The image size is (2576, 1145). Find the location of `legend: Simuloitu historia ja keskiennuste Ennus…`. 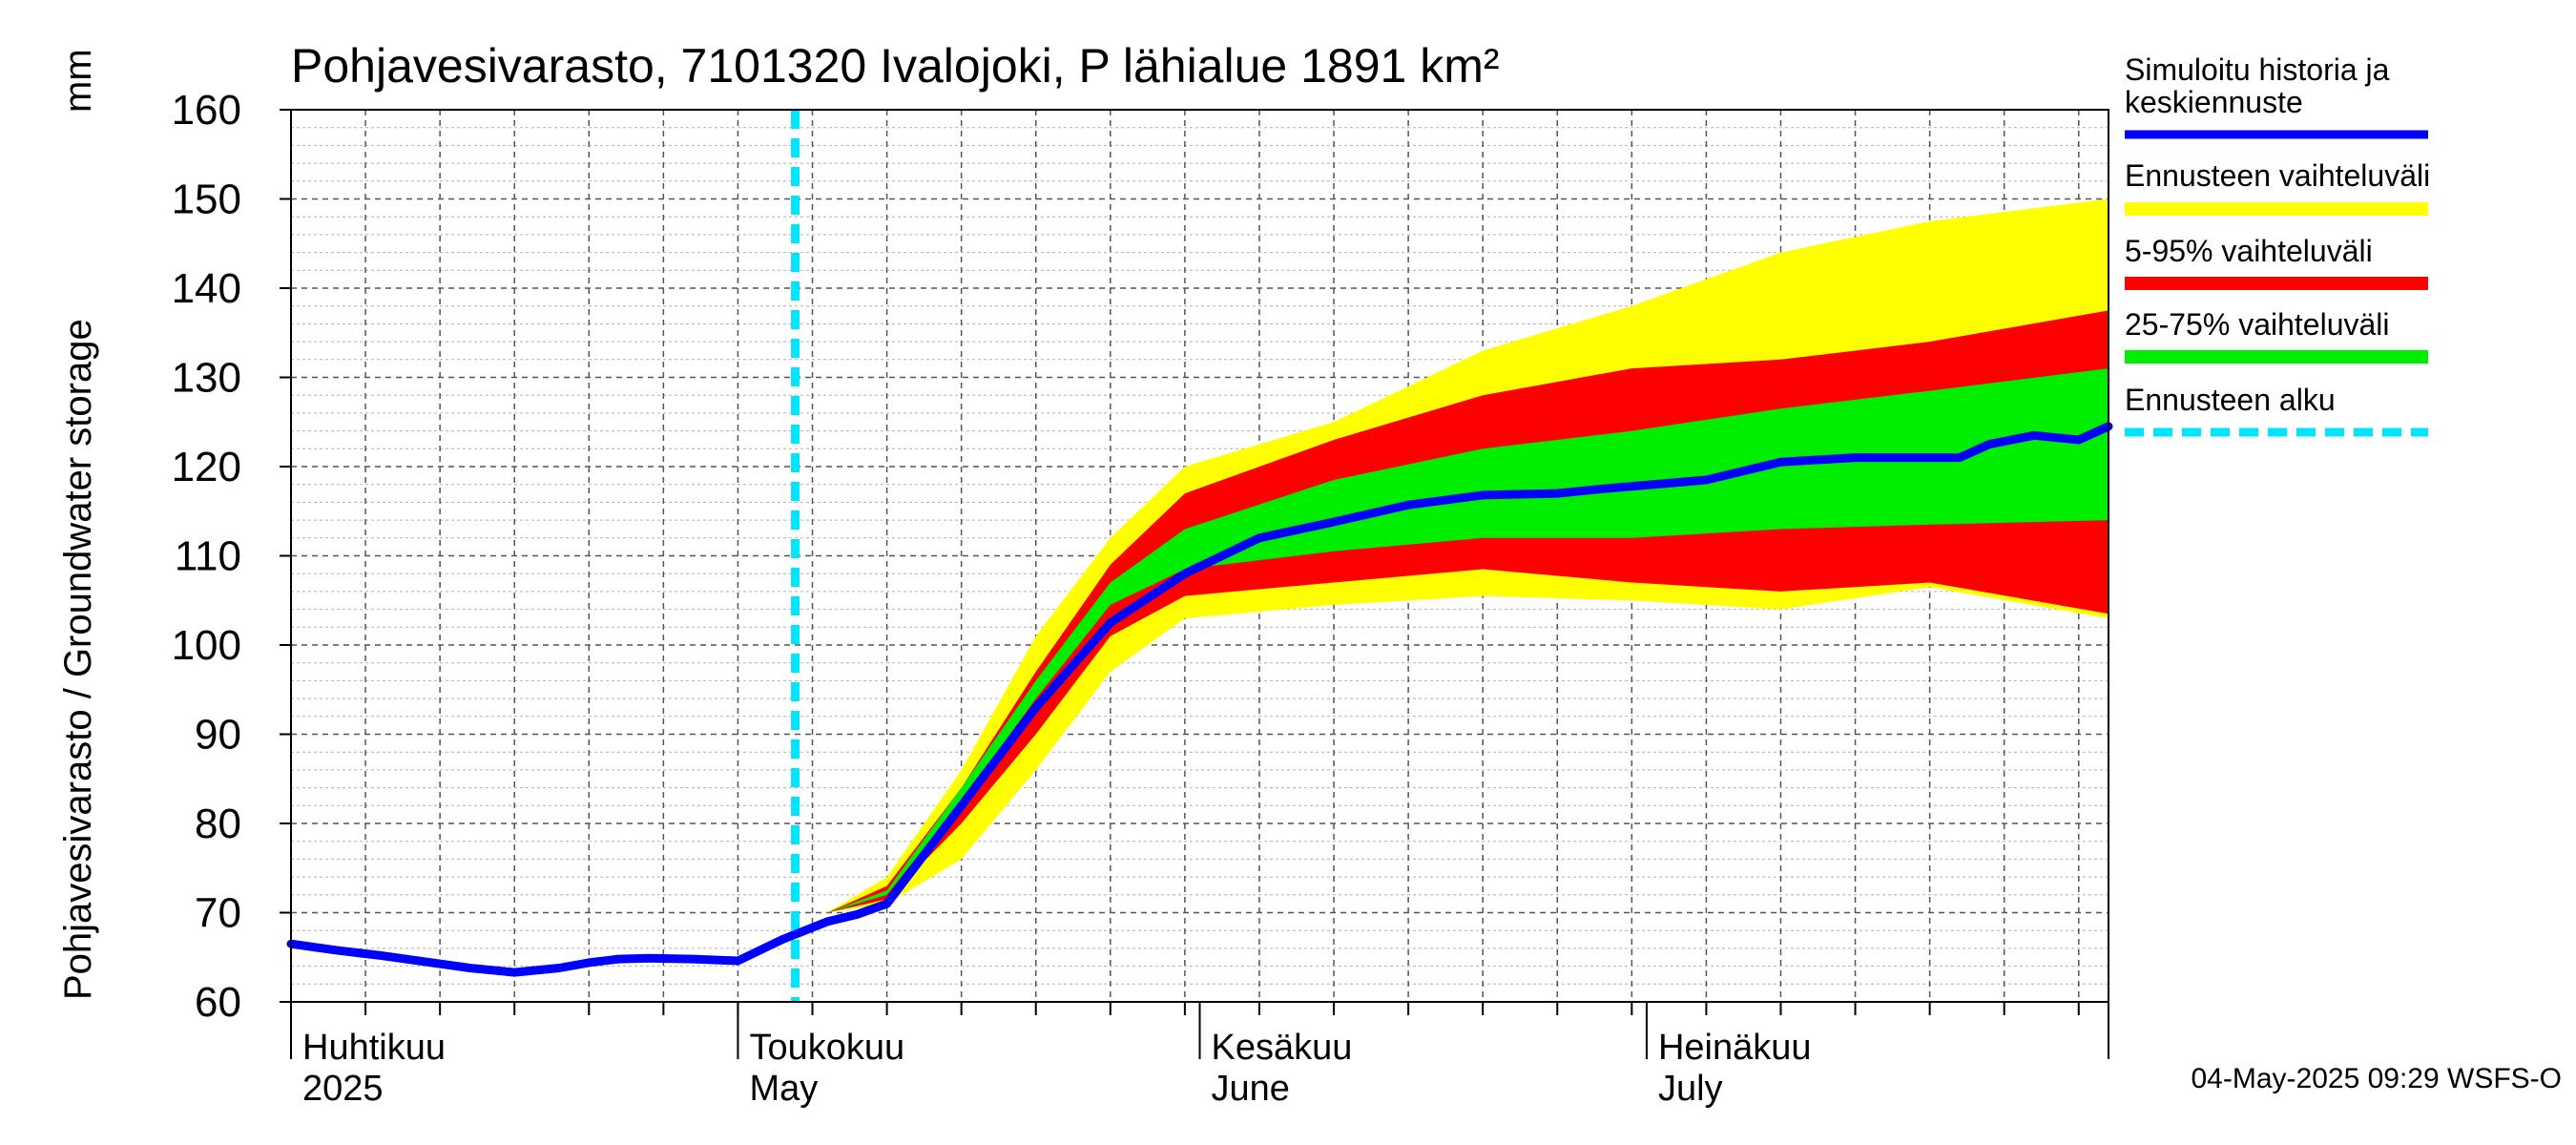

legend: Simuloitu historia ja keskiennuste Ennus… is located at coordinates (2277, 244).